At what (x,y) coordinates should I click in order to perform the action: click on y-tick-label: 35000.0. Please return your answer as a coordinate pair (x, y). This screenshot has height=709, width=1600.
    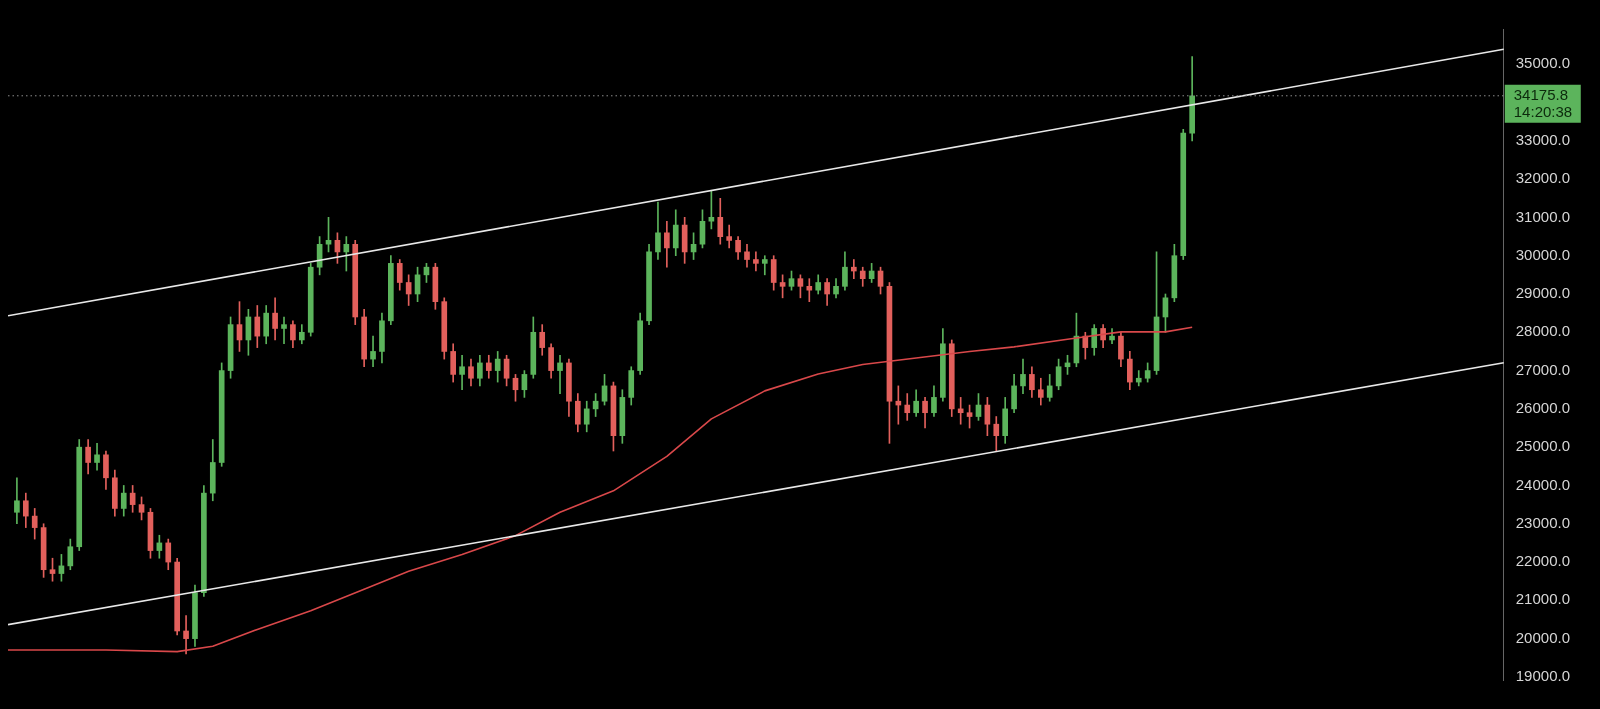
    Looking at the image, I should click on (1543, 63).